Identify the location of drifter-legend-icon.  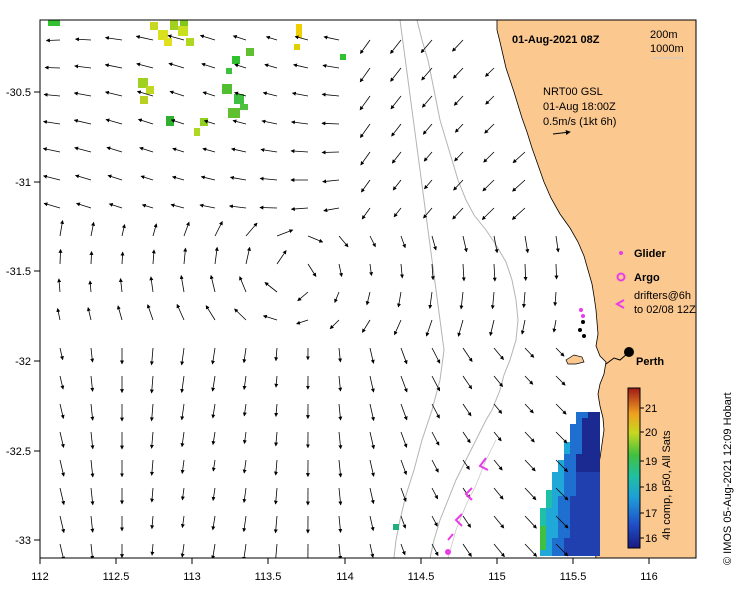
(619, 304).